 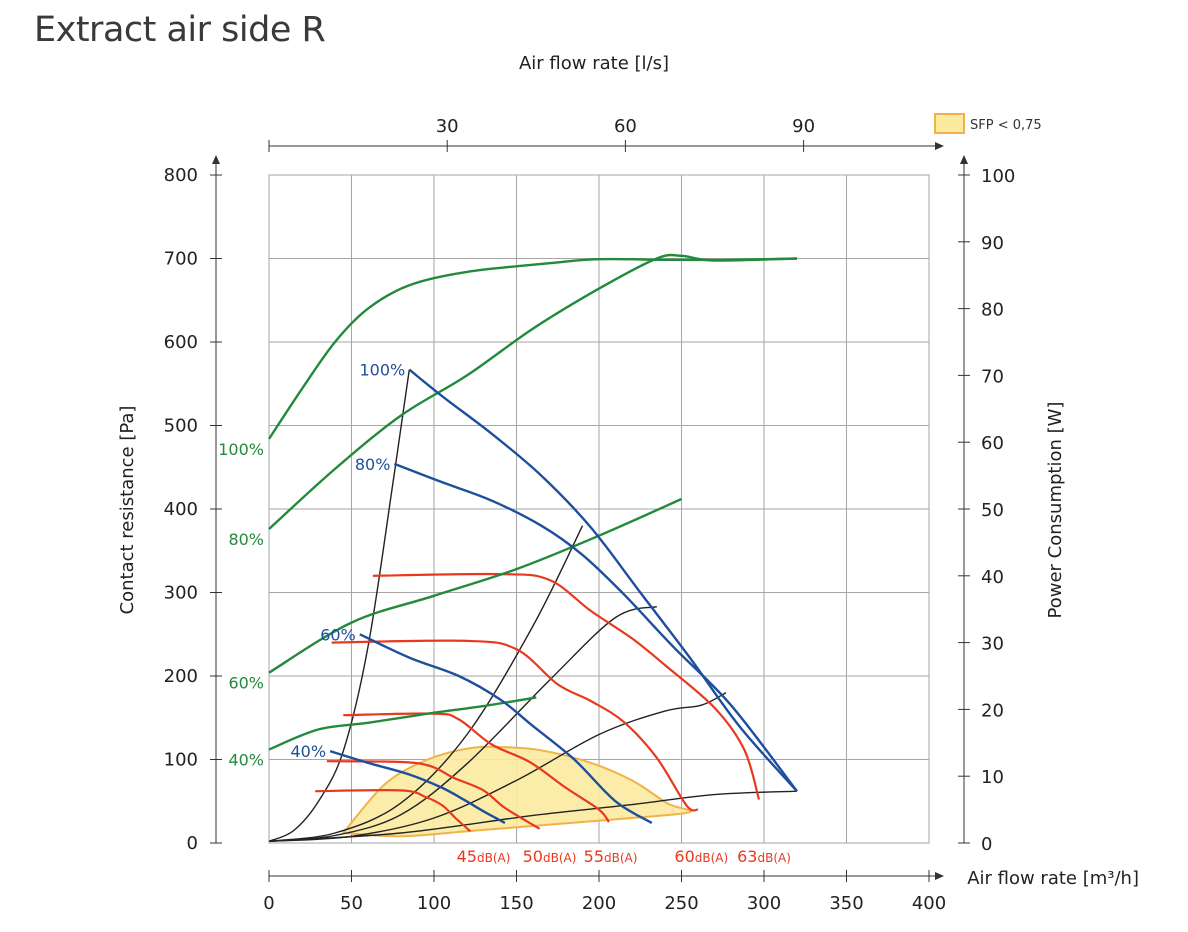 I want to click on fan-curve-label: 40%, so click(x=308, y=751).